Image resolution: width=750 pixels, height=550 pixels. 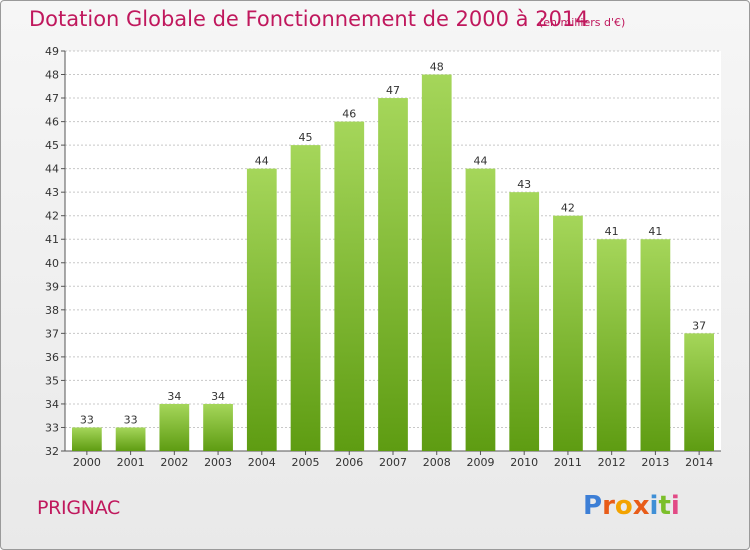 What do you see at coordinates (582, 22) in the screenshot?
I see `chart-unit: (en milliers d'€)` at bounding box center [582, 22].